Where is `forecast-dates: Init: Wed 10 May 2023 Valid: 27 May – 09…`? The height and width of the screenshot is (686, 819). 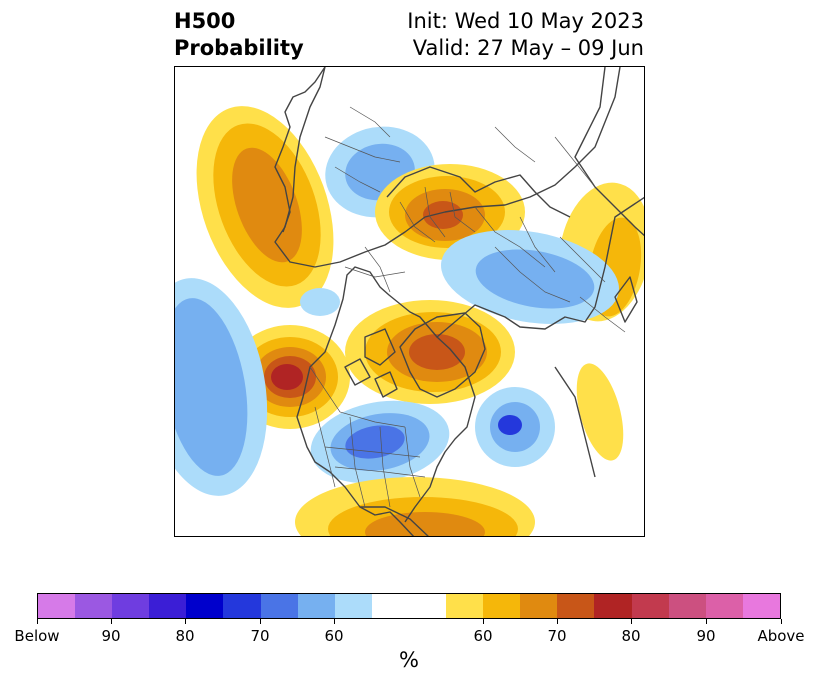 forecast-dates: Init: Wed 10 May 2023 Valid: 27 May – 09… is located at coordinates (525, 35).